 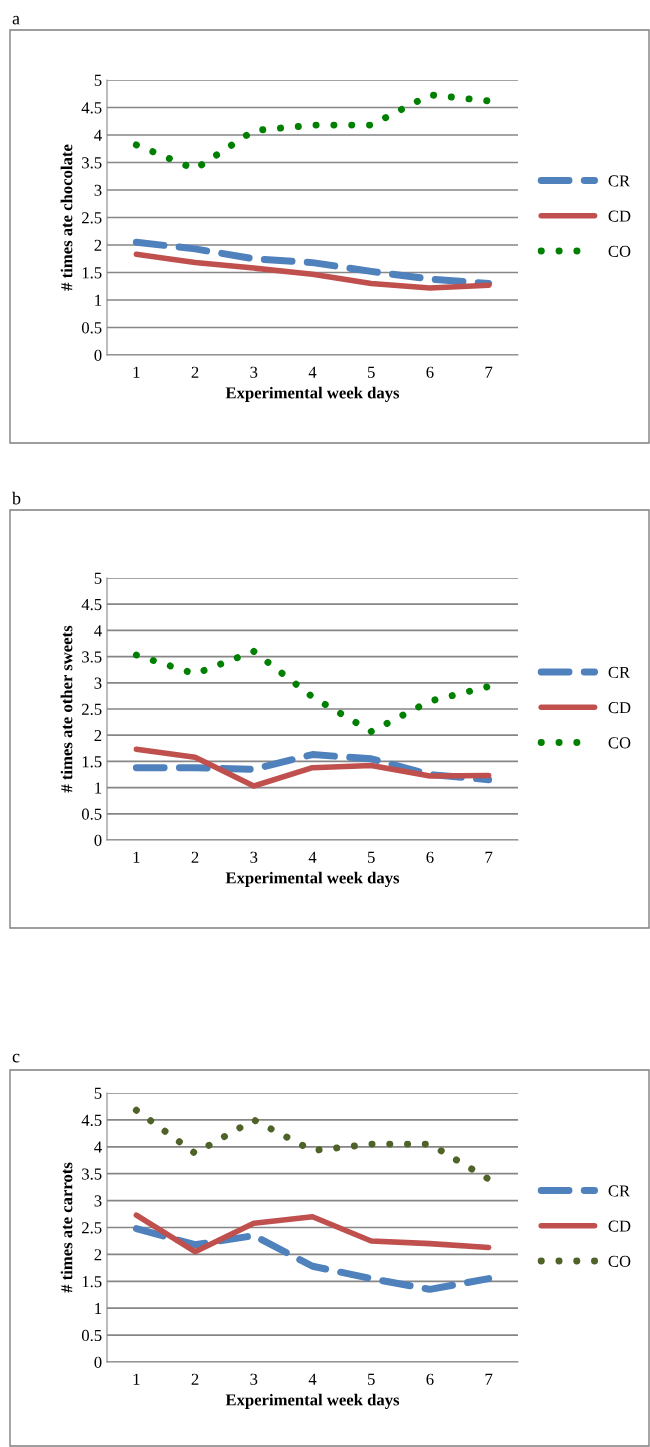 What do you see at coordinates (66, 1227) in the screenshot?
I see `y-axis-title: # times ate carrots` at bounding box center [66, 1227].